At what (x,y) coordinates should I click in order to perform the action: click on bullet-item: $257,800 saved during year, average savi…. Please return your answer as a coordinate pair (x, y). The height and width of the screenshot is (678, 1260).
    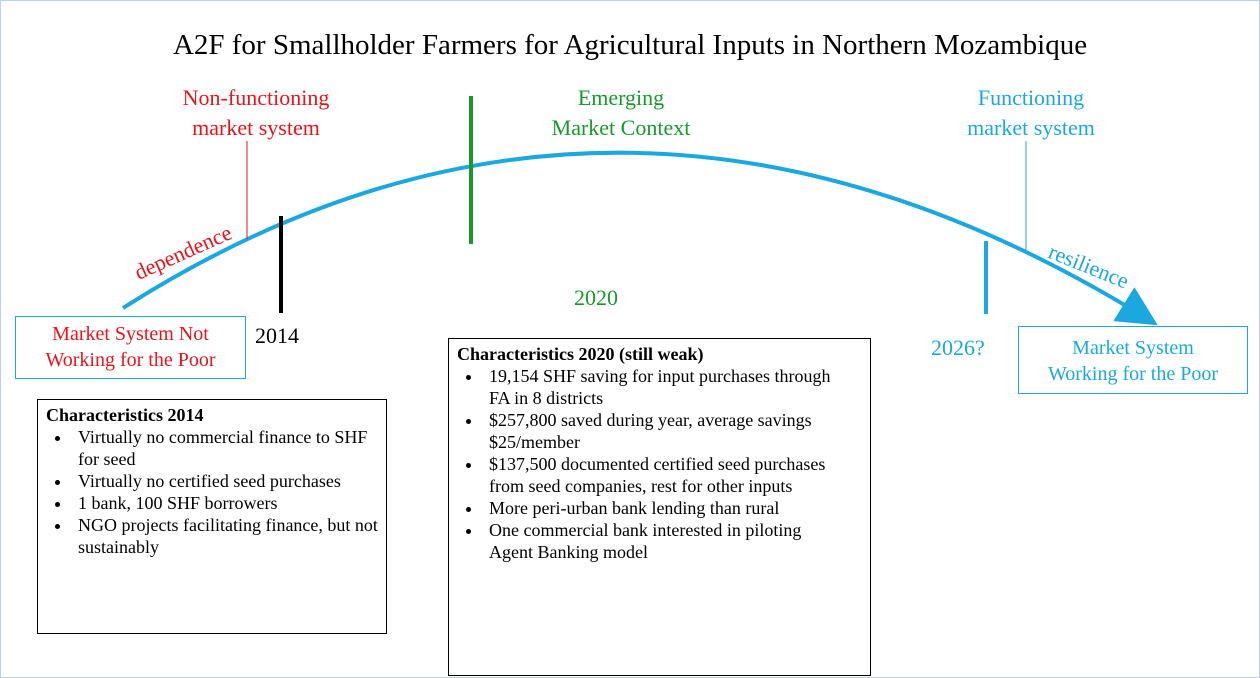
    Looking at the image, I should click on (657, 431).